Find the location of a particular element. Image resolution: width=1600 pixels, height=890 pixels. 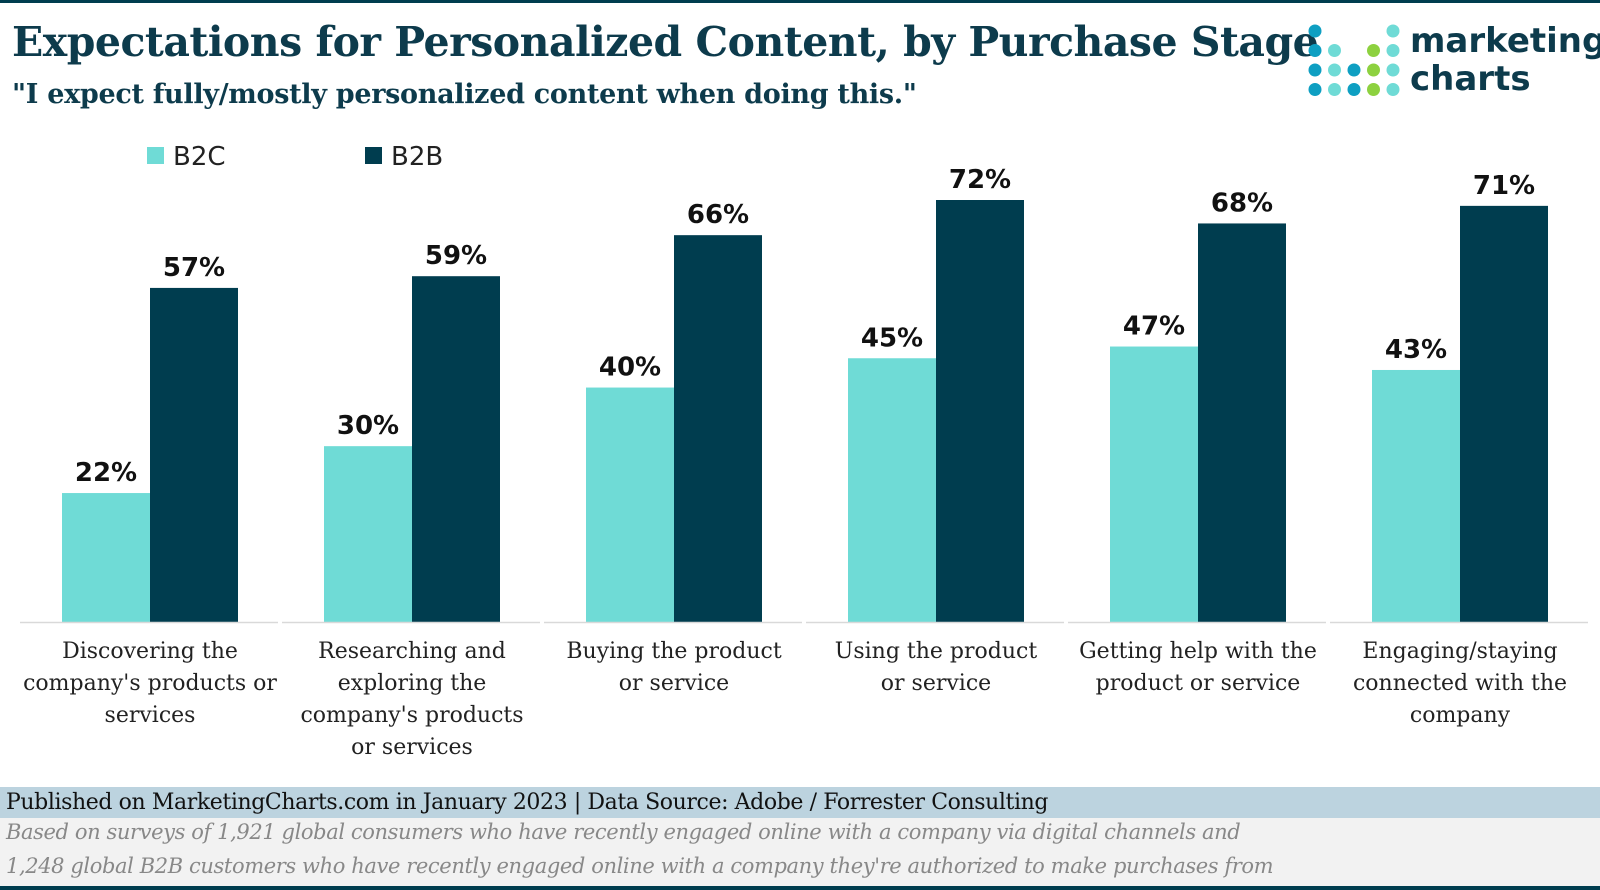

logo-text: marketing charts is located at coordinates (1505, 60).